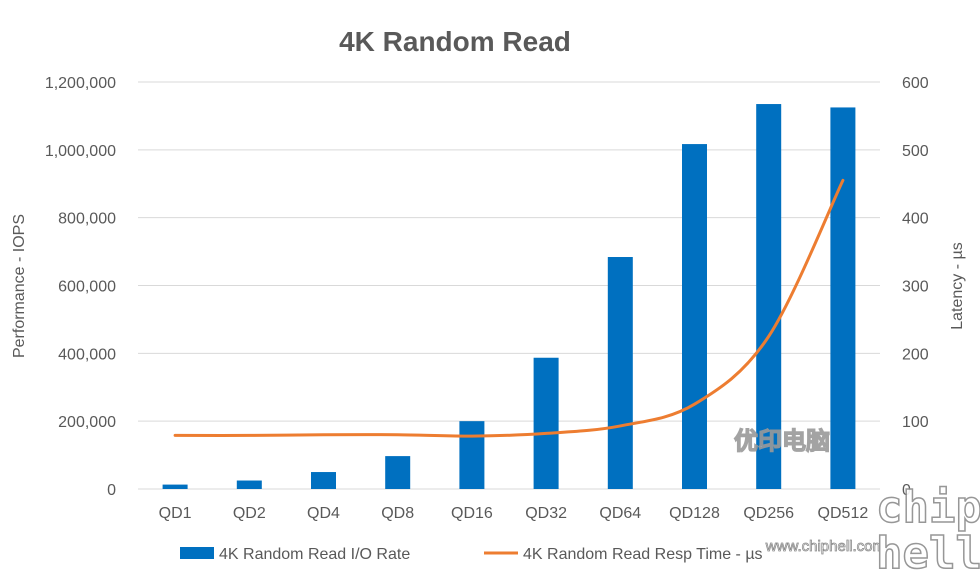  Describe the element at coordinates (957, 285) in the screenshot. I see `y-axis-right-label: Latency - µs` at that location.